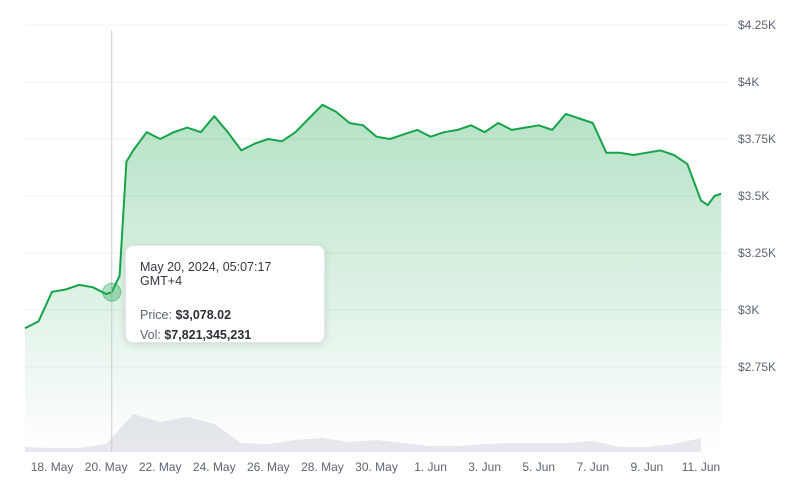 The image size is (800, 482). I want to click on tooltip-price-row: Price: $3,078.02, so click(225, 315).